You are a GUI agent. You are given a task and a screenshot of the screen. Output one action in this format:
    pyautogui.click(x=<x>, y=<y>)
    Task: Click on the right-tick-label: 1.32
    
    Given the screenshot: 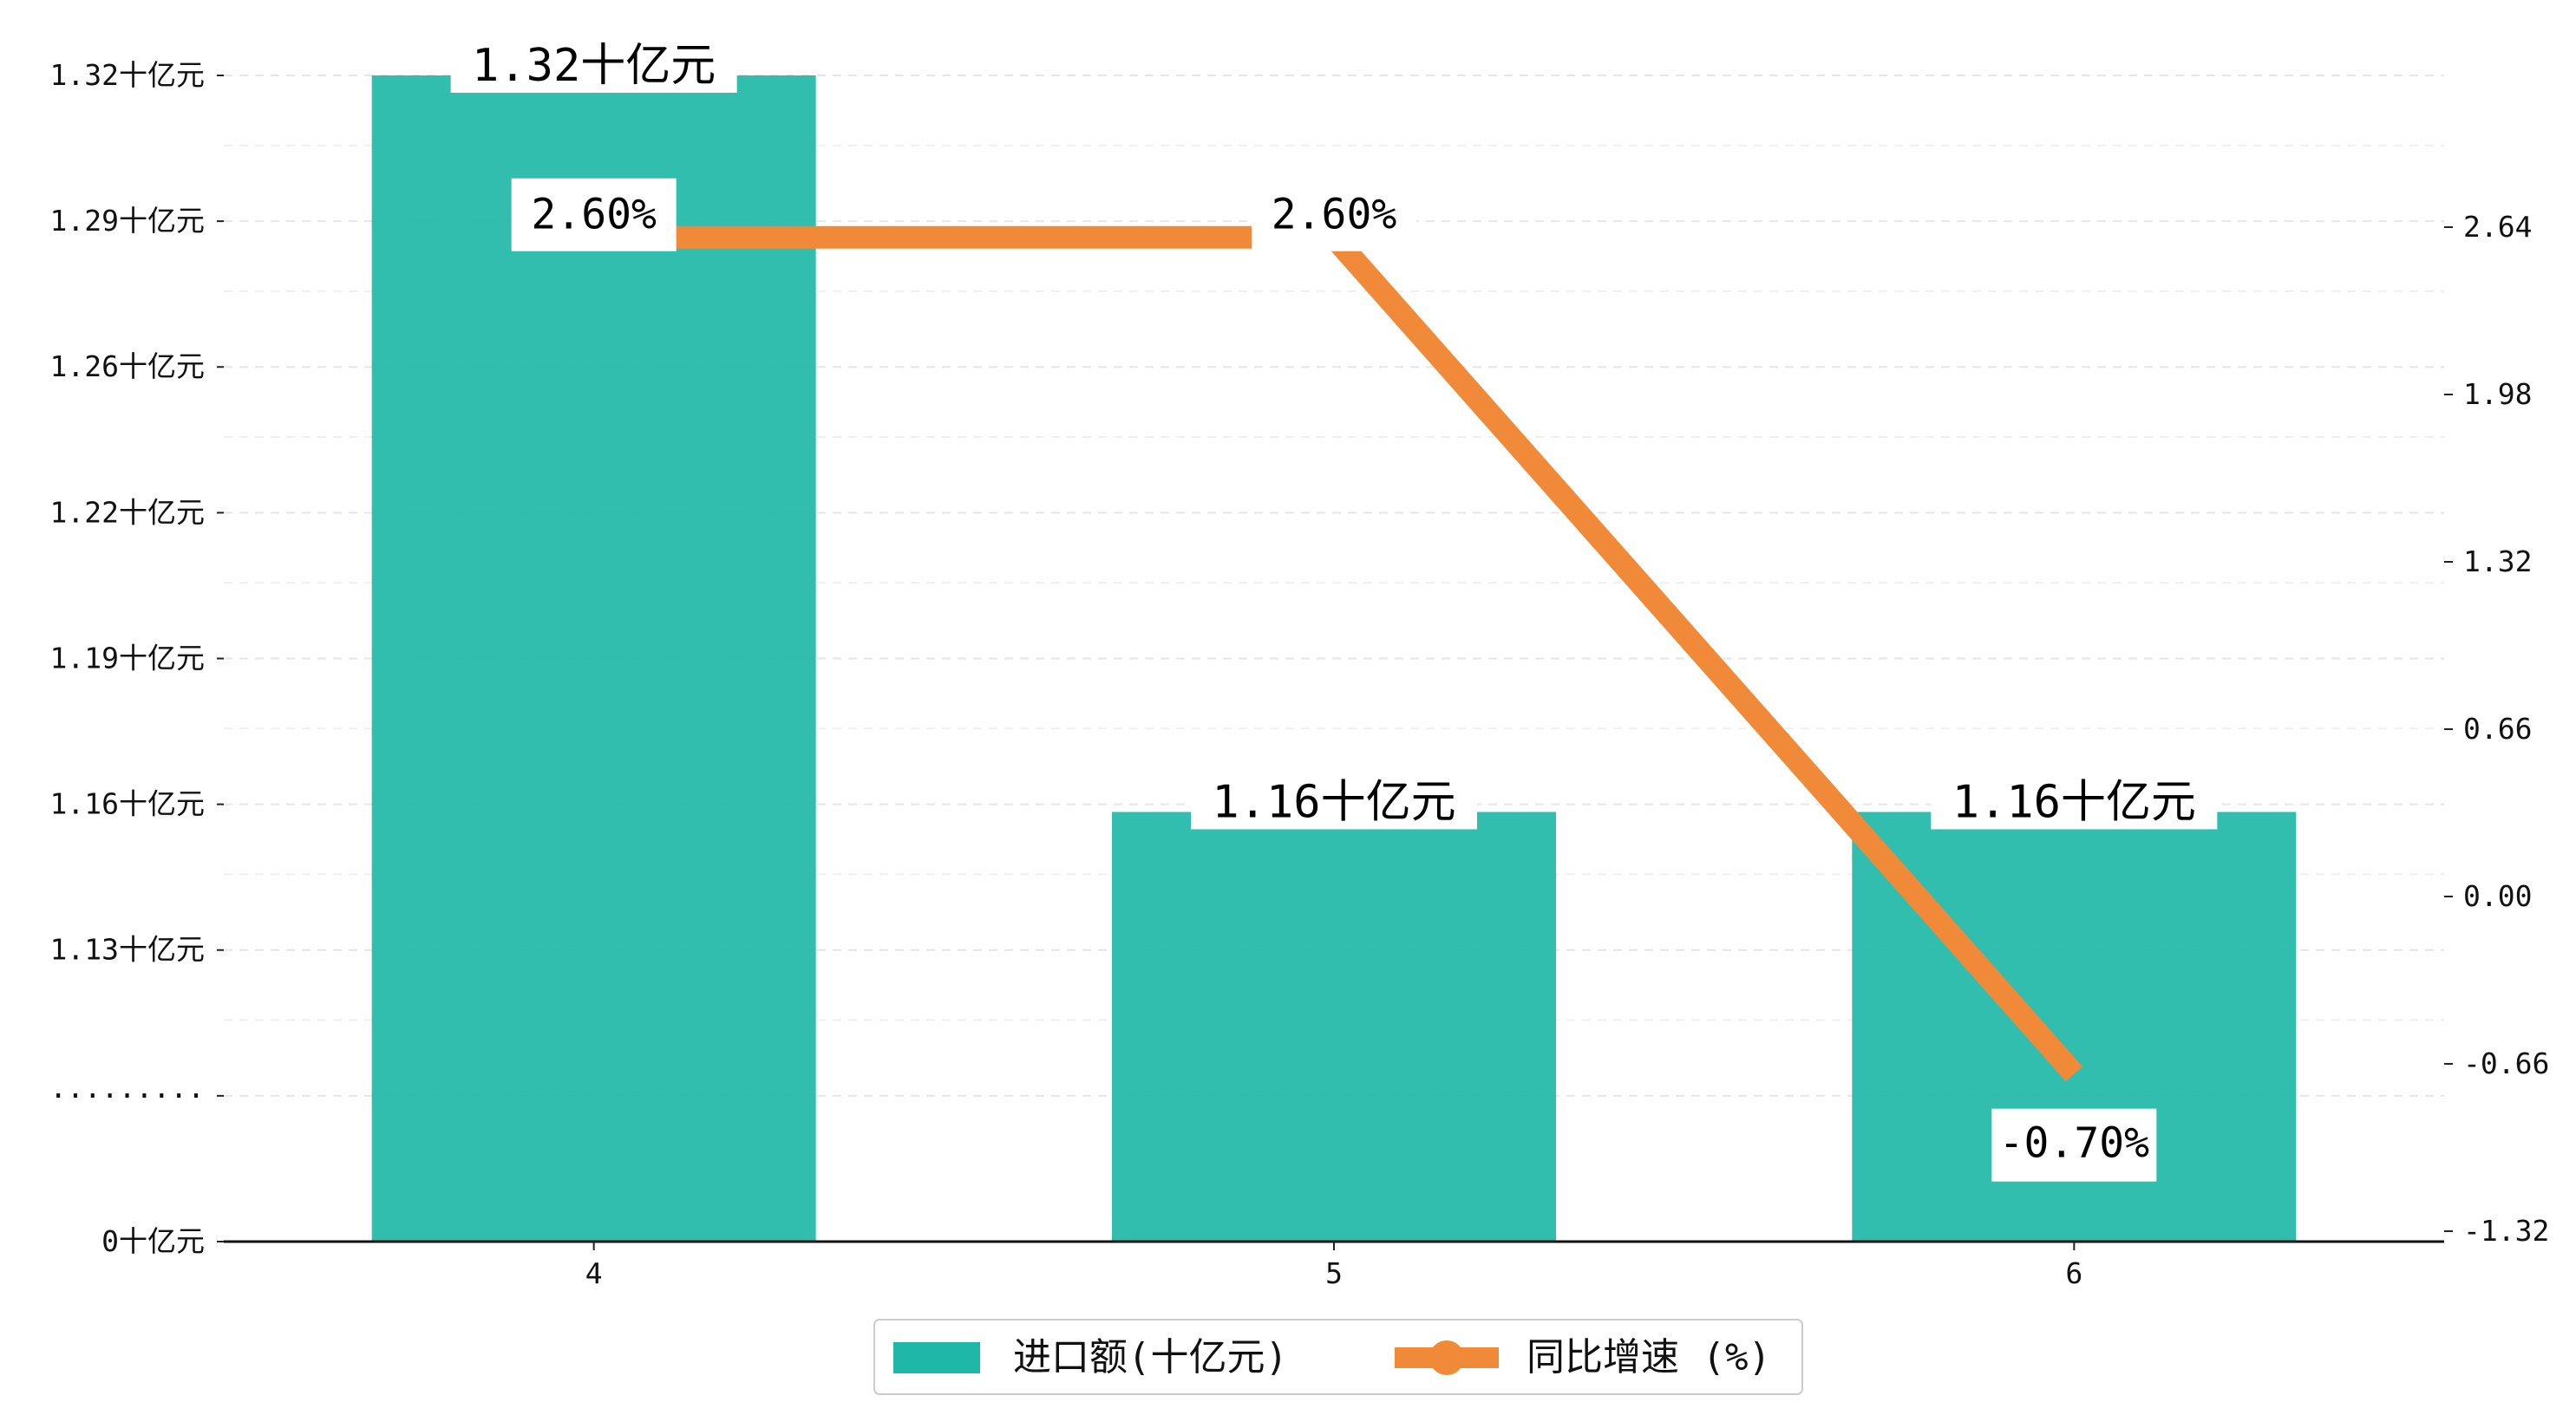 What is the action you would take?
    pyautogui.click(x=2497, y=561)
    